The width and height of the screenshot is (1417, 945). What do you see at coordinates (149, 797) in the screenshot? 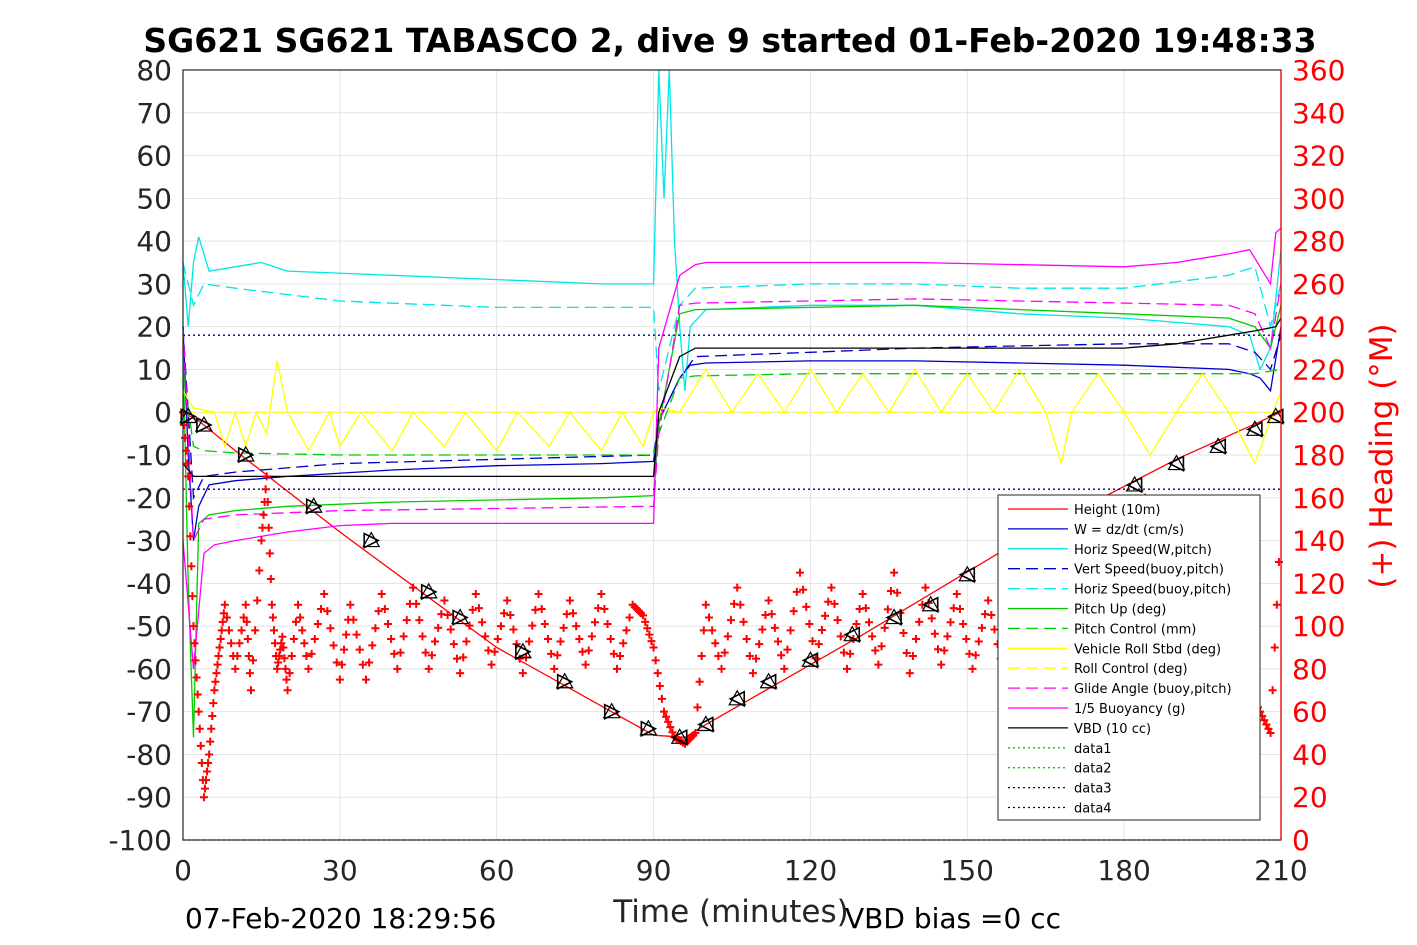
I see `y-tick-label: -90` at bounding box center [149, 797].